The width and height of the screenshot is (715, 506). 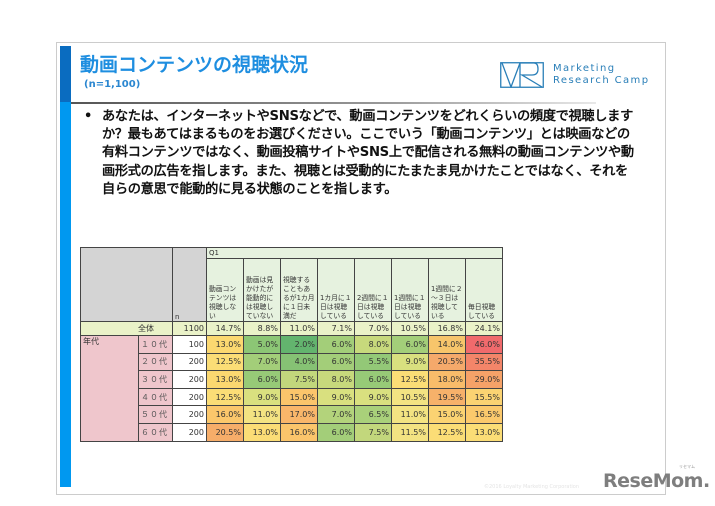 I want to click on percent-cell: 7.1%, so click(x=336, y=328).